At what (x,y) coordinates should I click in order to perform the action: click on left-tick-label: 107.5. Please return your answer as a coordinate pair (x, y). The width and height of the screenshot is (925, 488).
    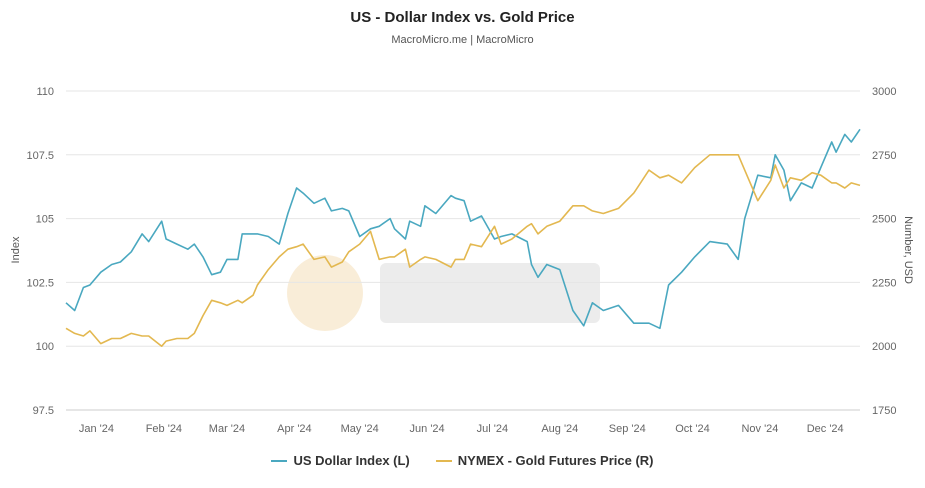
    Looking at the image, I should click on (40, 156).